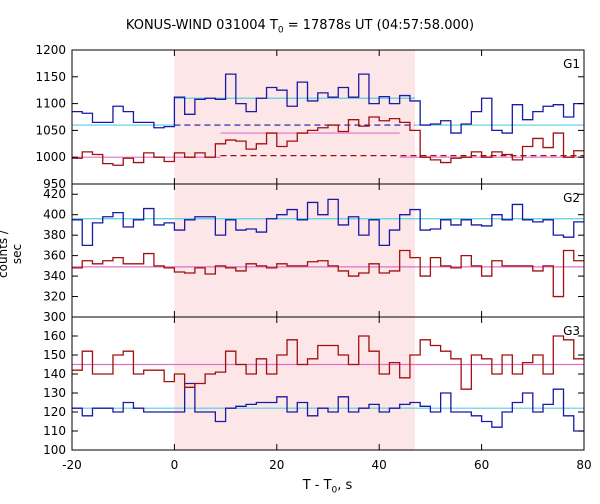  What do you see at coordinates (328, 141) in the screenshot?
I see `panel-g1-series-red` at bounding box center [328, 141].